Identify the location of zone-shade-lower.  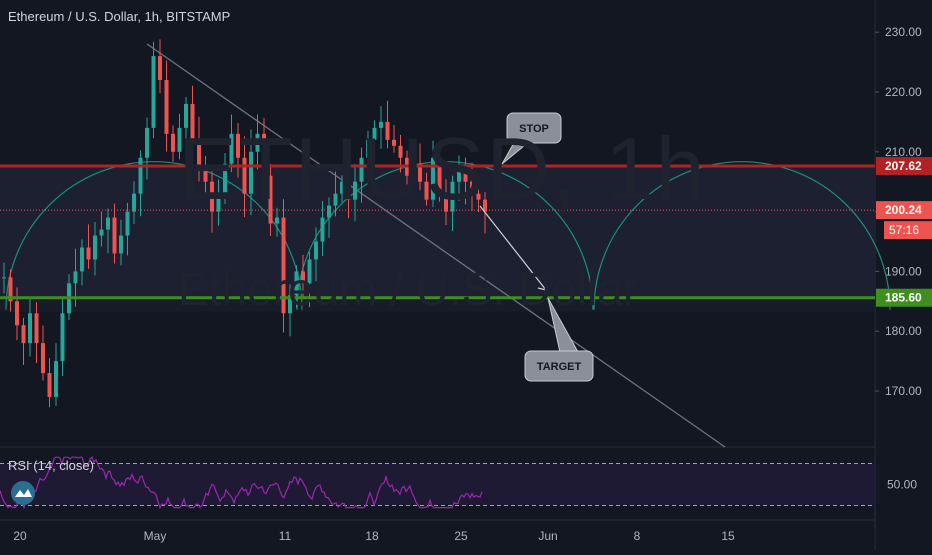
(437, 304).